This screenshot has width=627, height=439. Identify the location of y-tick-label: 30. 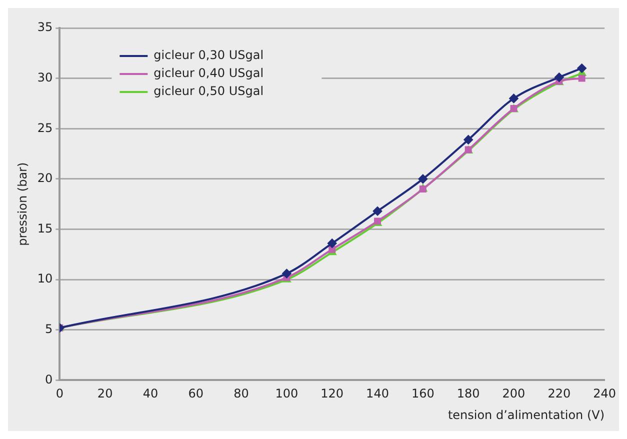
(45, 77).